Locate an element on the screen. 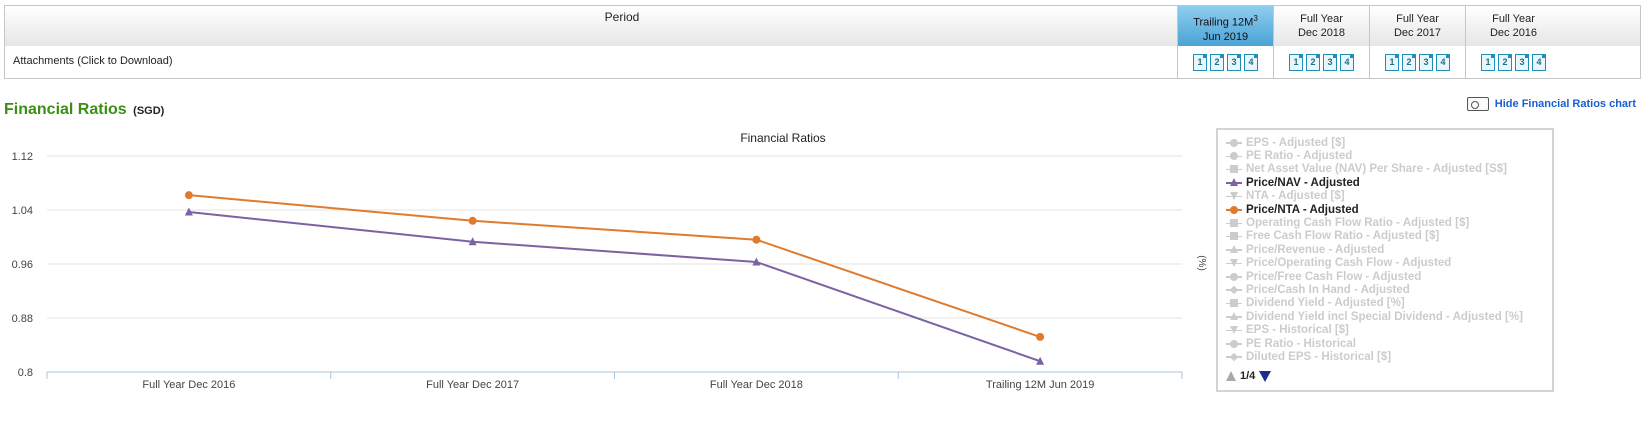 The image size is (1650, 429). y-tick-label: 0.88 is located at coordinates (22, 319).